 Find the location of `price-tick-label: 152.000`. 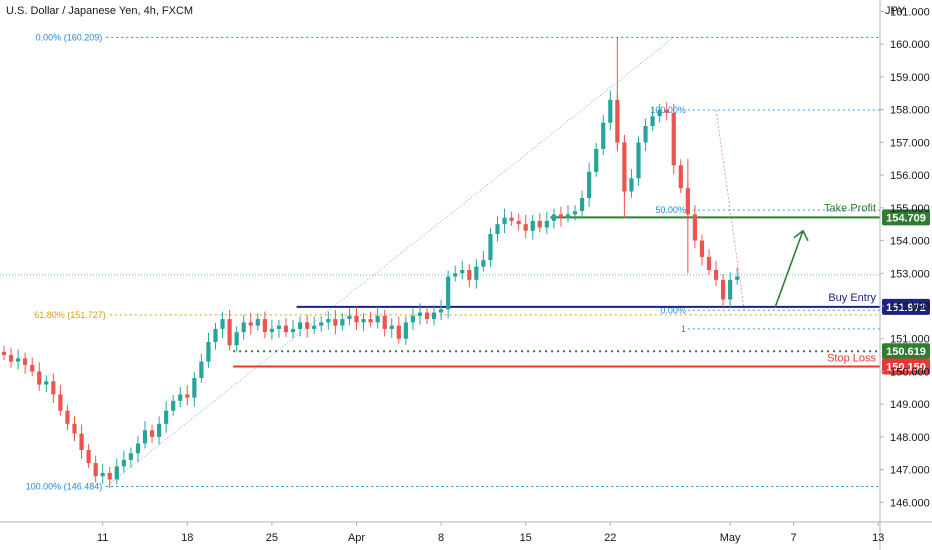

price-tick-label: 152.000 is located at coordinates (910, 307).